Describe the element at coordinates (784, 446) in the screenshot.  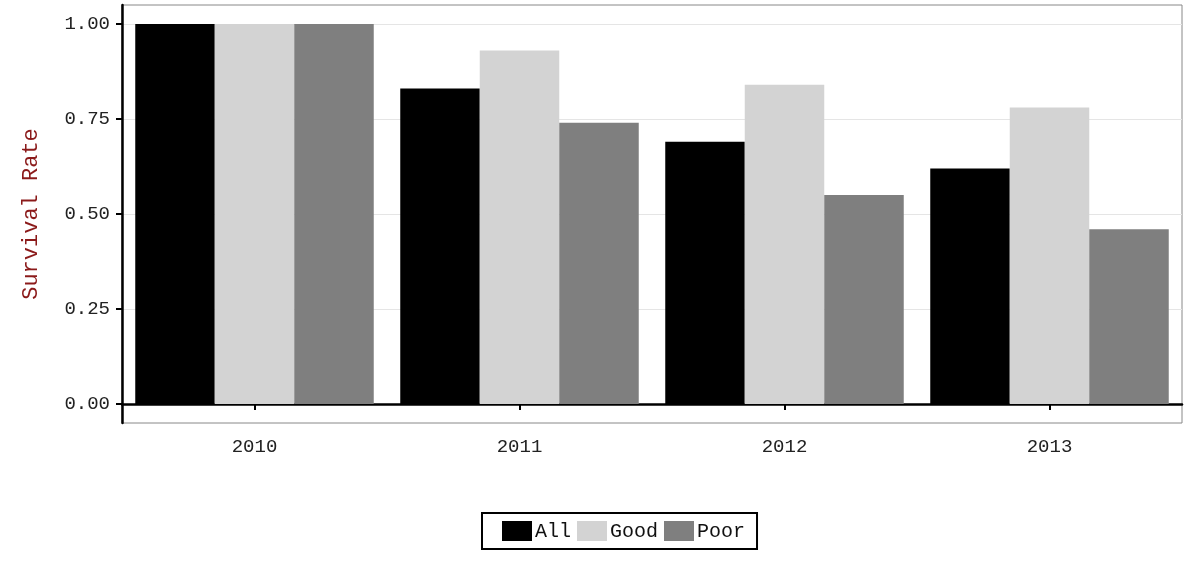
I see `x-tick-label: 2012` at that location.